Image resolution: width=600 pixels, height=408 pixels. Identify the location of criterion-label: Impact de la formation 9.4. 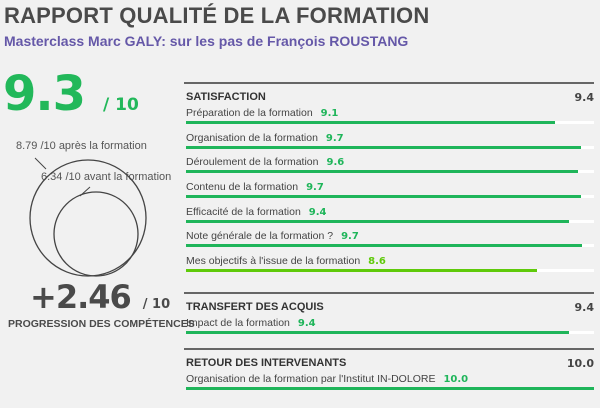
(251, 323).